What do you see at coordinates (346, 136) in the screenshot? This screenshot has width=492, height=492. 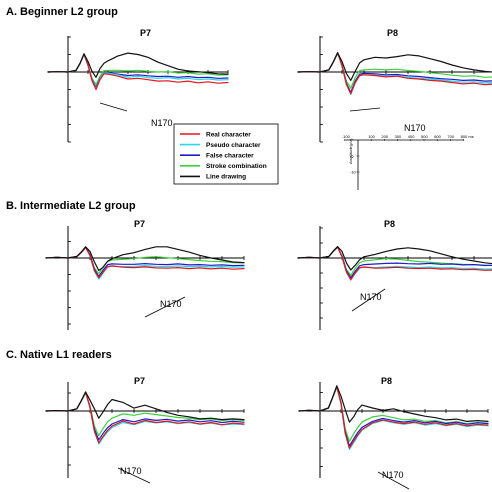 I see `scale-x-tick-label: -100` at bounding box center [346, 136].